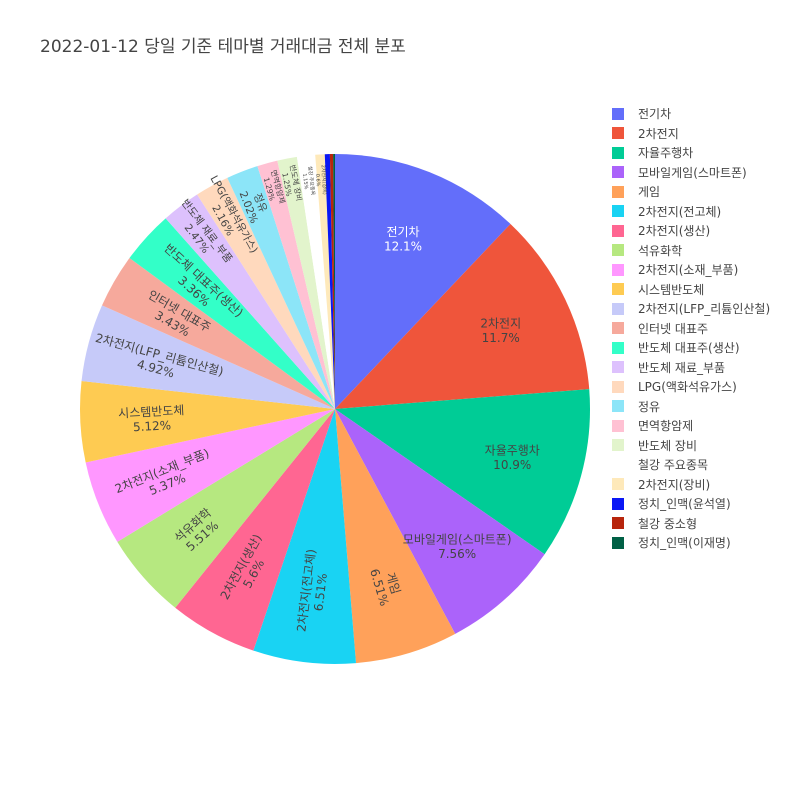 The width and height of the screenshot is (800, 800). What do you see at coordinates (395, 536) in the screenshot?
I see `pie-slice-게임` at bounding box center [395, 536].